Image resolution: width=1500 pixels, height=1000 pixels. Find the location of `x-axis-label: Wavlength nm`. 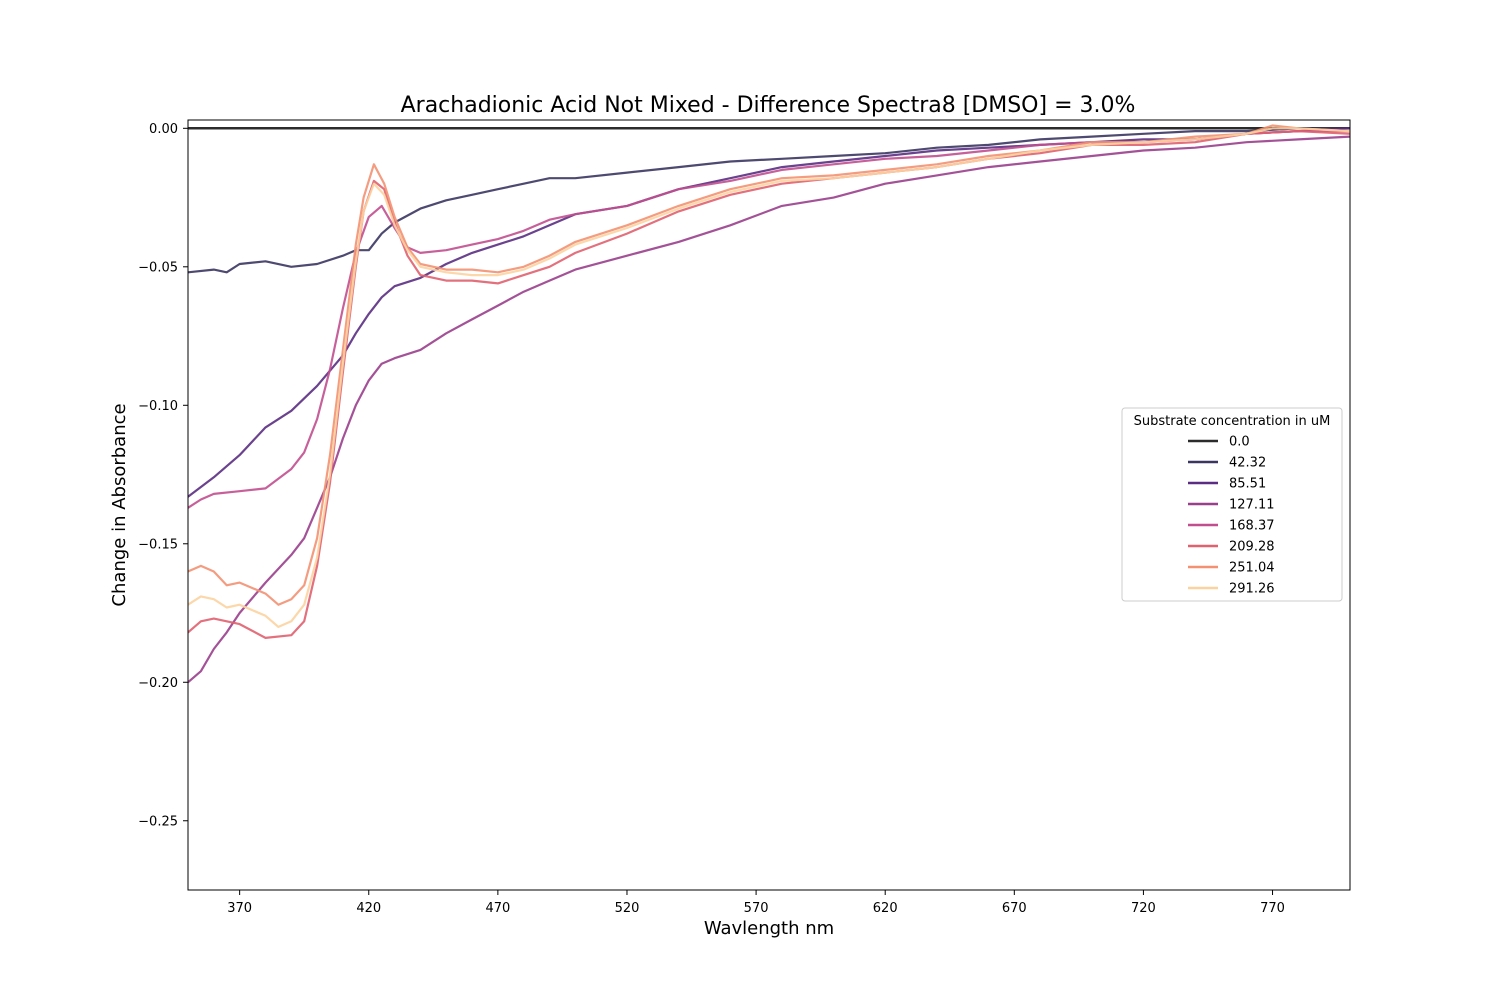

x-axis-label: Wavlength nm is located at coordinates (769, 928).